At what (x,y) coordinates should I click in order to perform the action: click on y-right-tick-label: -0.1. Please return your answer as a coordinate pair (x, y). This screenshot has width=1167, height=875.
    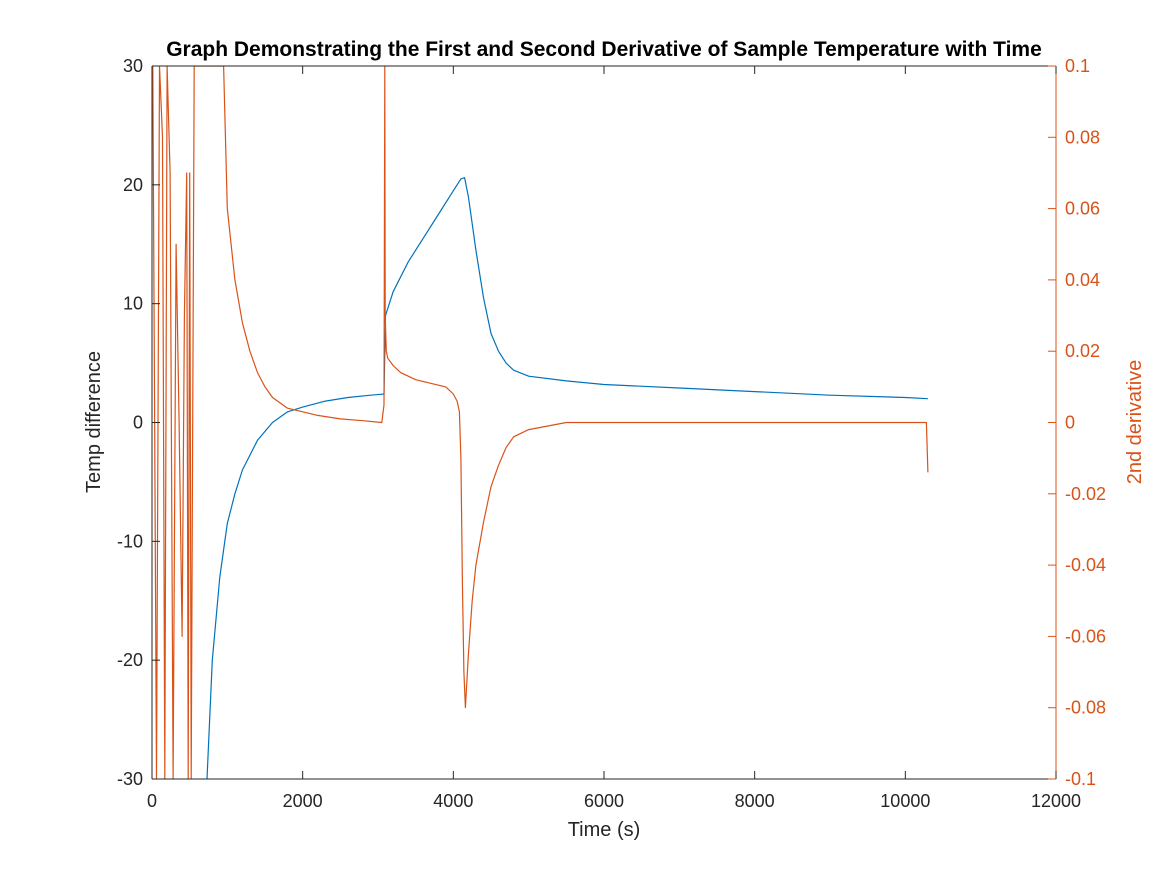
    Looking at the image, I should click on (1080, 779).